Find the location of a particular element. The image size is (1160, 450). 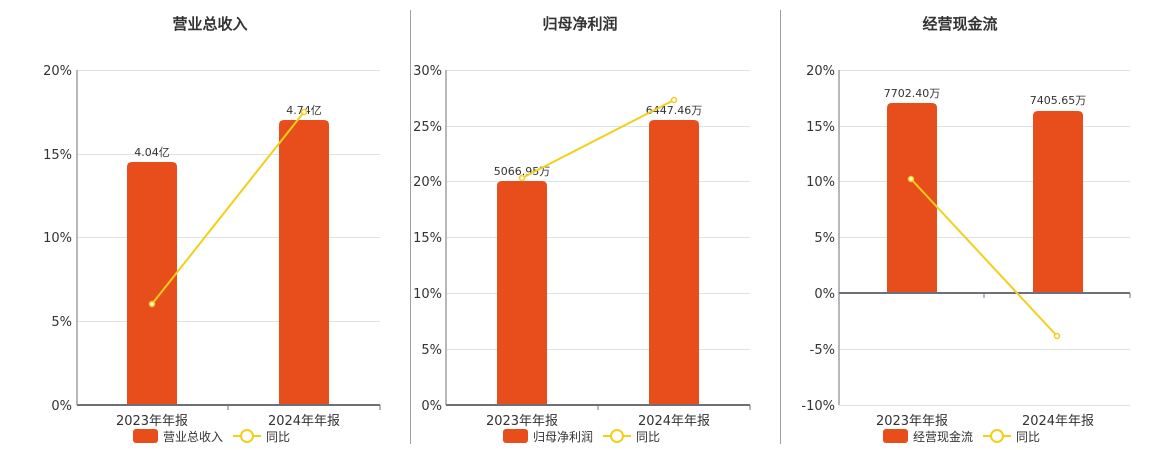

bar-value-label: 7702.40万 is located at coordinates (912, 93).